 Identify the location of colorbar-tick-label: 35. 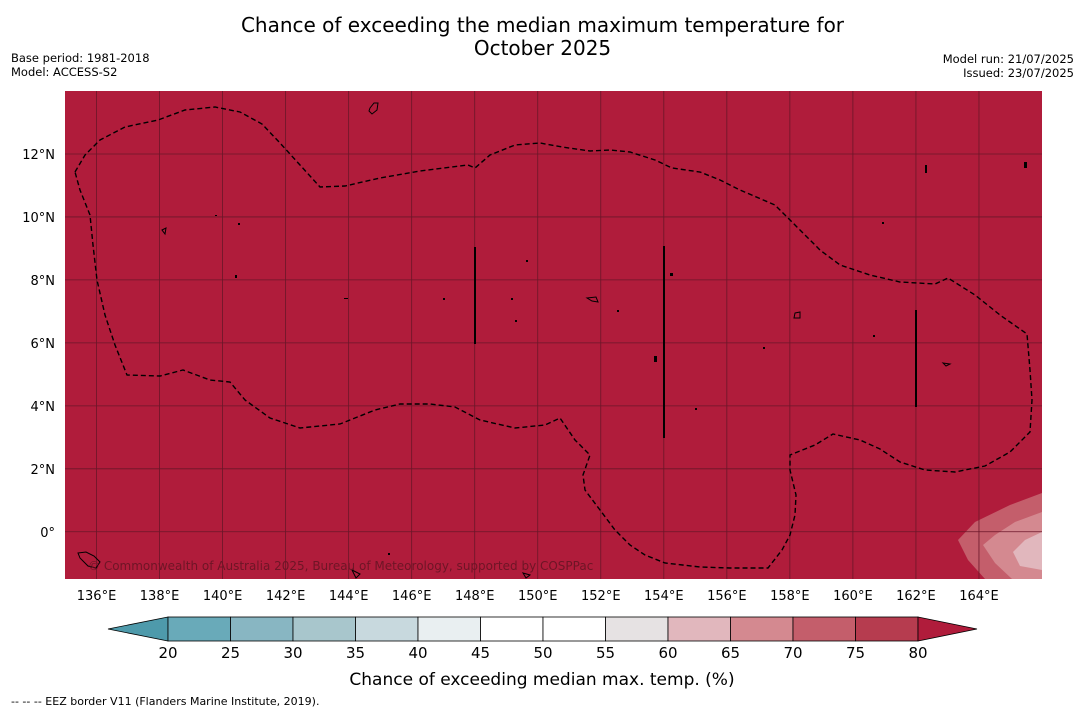
(355, 653).